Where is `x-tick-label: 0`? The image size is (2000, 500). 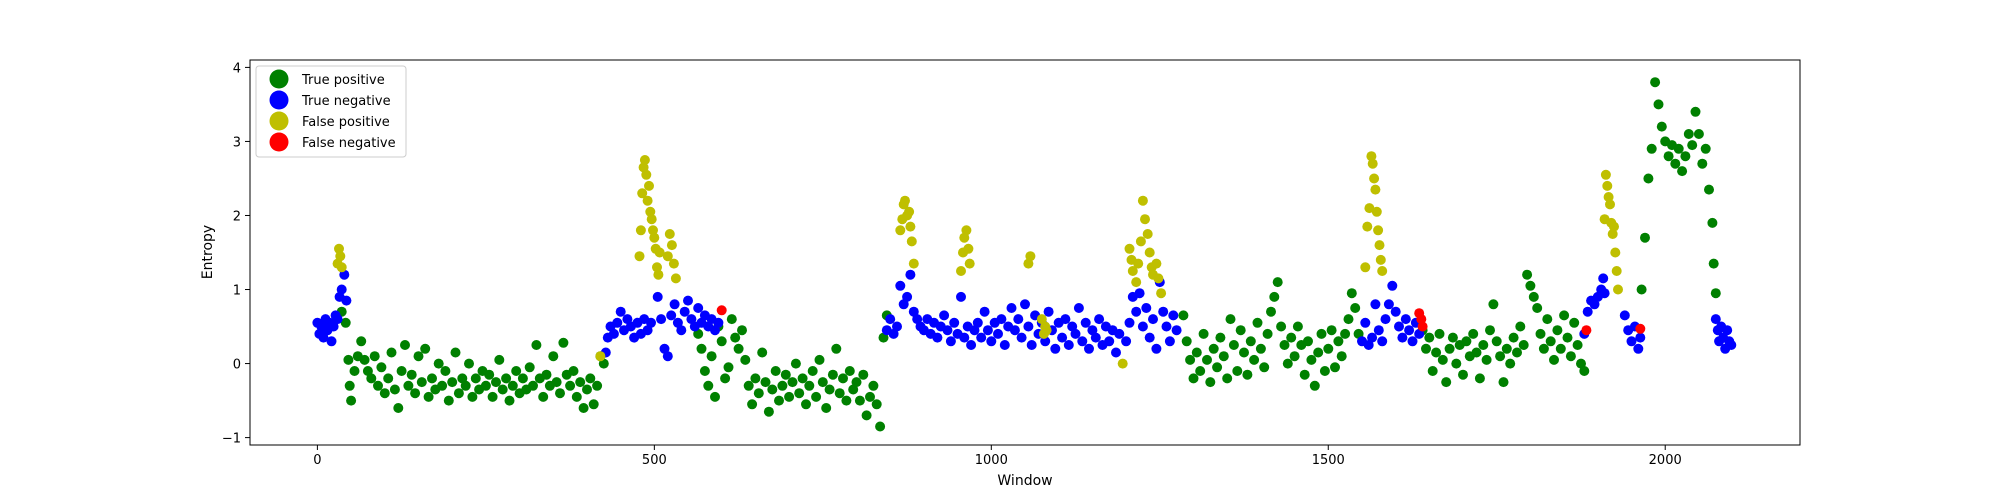 x-tick-label: 0 is located at coordinates (317, 460).